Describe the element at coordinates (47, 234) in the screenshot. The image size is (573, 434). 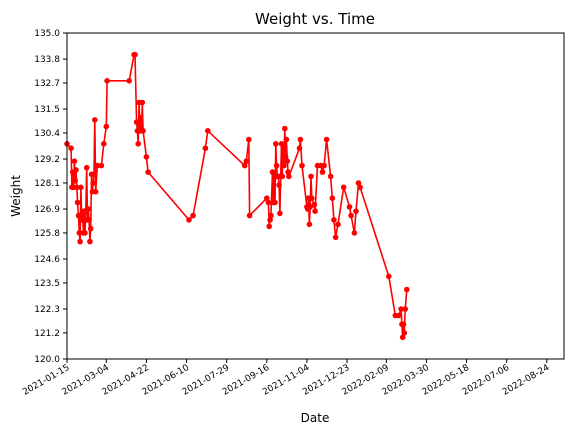
I see `y-tick-label: 125.8` at that location.